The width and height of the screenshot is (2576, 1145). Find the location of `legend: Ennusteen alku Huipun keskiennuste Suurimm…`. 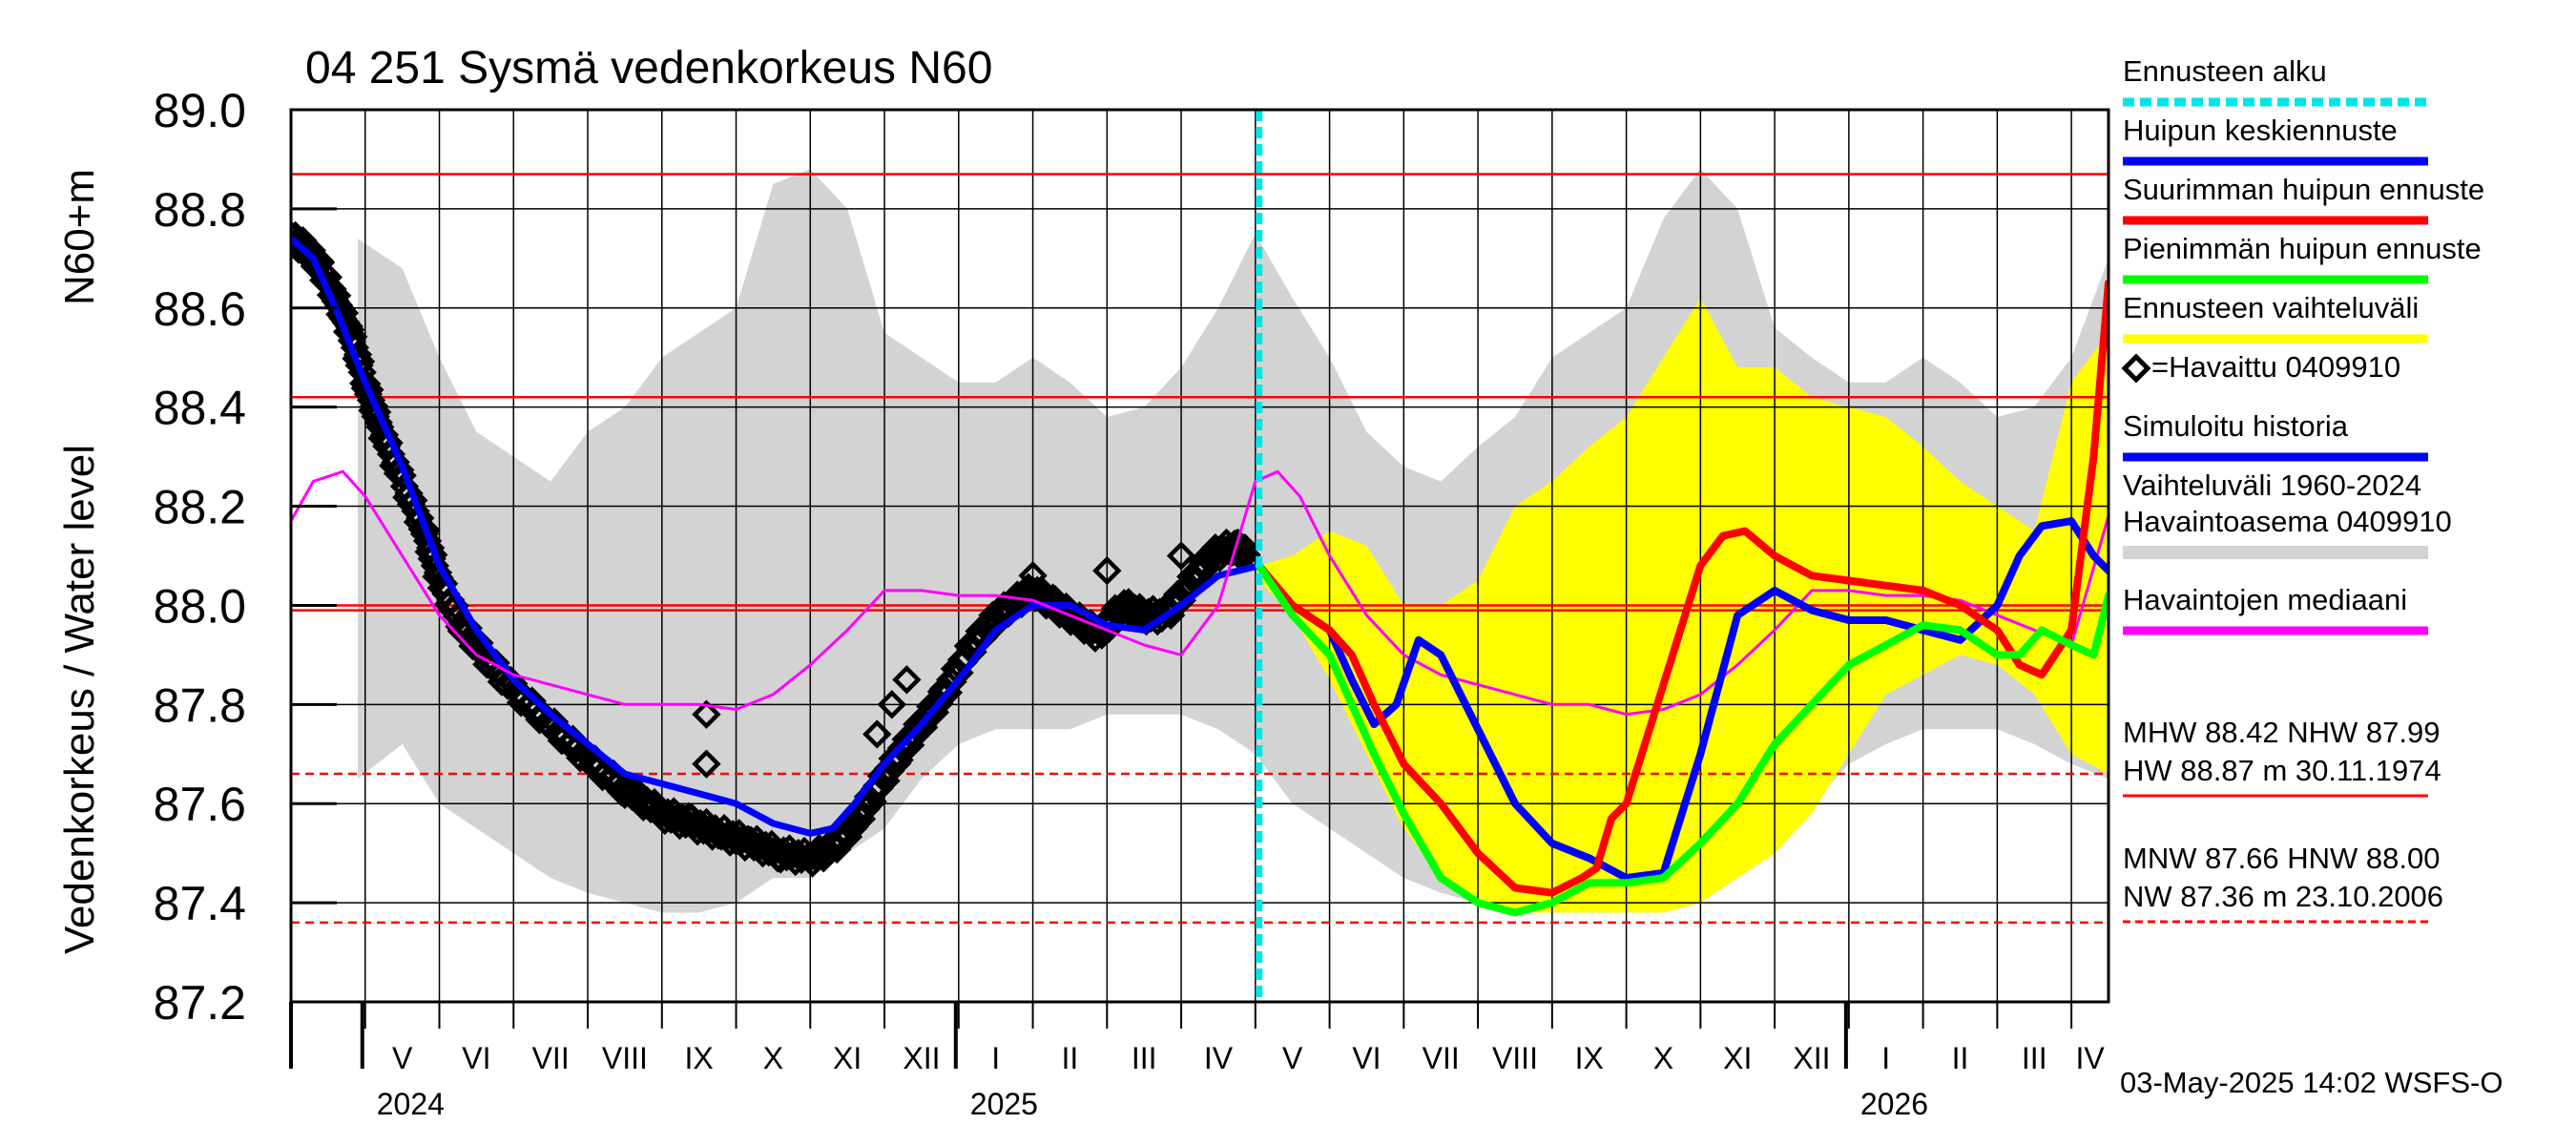

legend: Ennusteen alku Huipun keskiennuste Suurimm… is located at coordinates (2302, 344).